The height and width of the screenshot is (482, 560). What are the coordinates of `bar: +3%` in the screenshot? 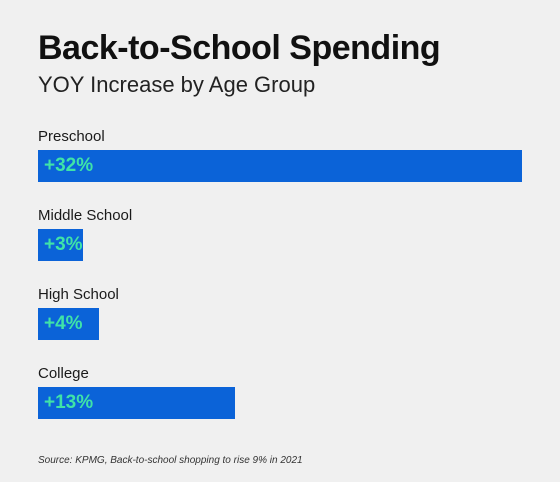 It's located at (60, 245).